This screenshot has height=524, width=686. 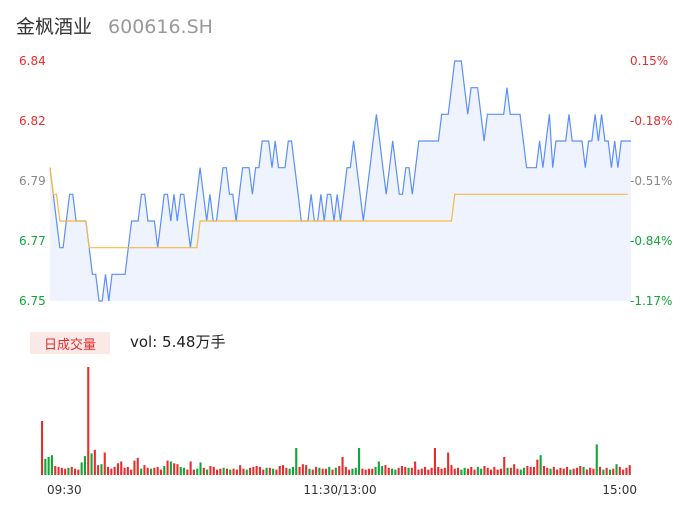 I want to click on y-tick-right: 0.15%, so click(x=649, y=61).